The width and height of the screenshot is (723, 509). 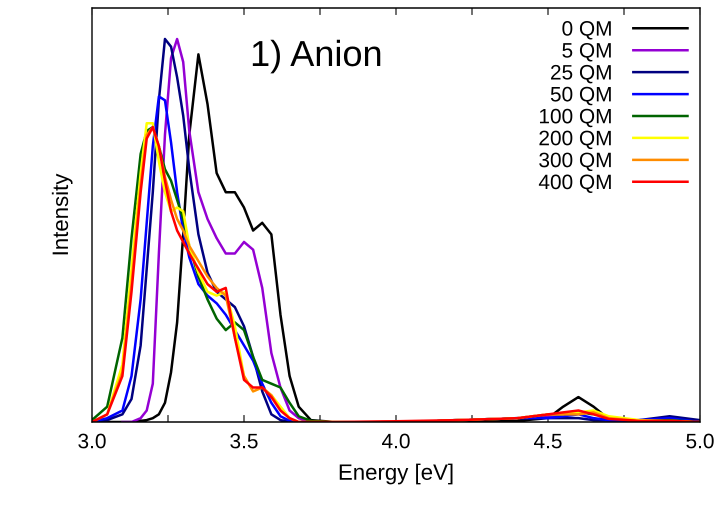 What do you see at coordinates (581, 74) in the screenshot?
I see `legend-label: 25 QM` at bounding box center [581, 74].